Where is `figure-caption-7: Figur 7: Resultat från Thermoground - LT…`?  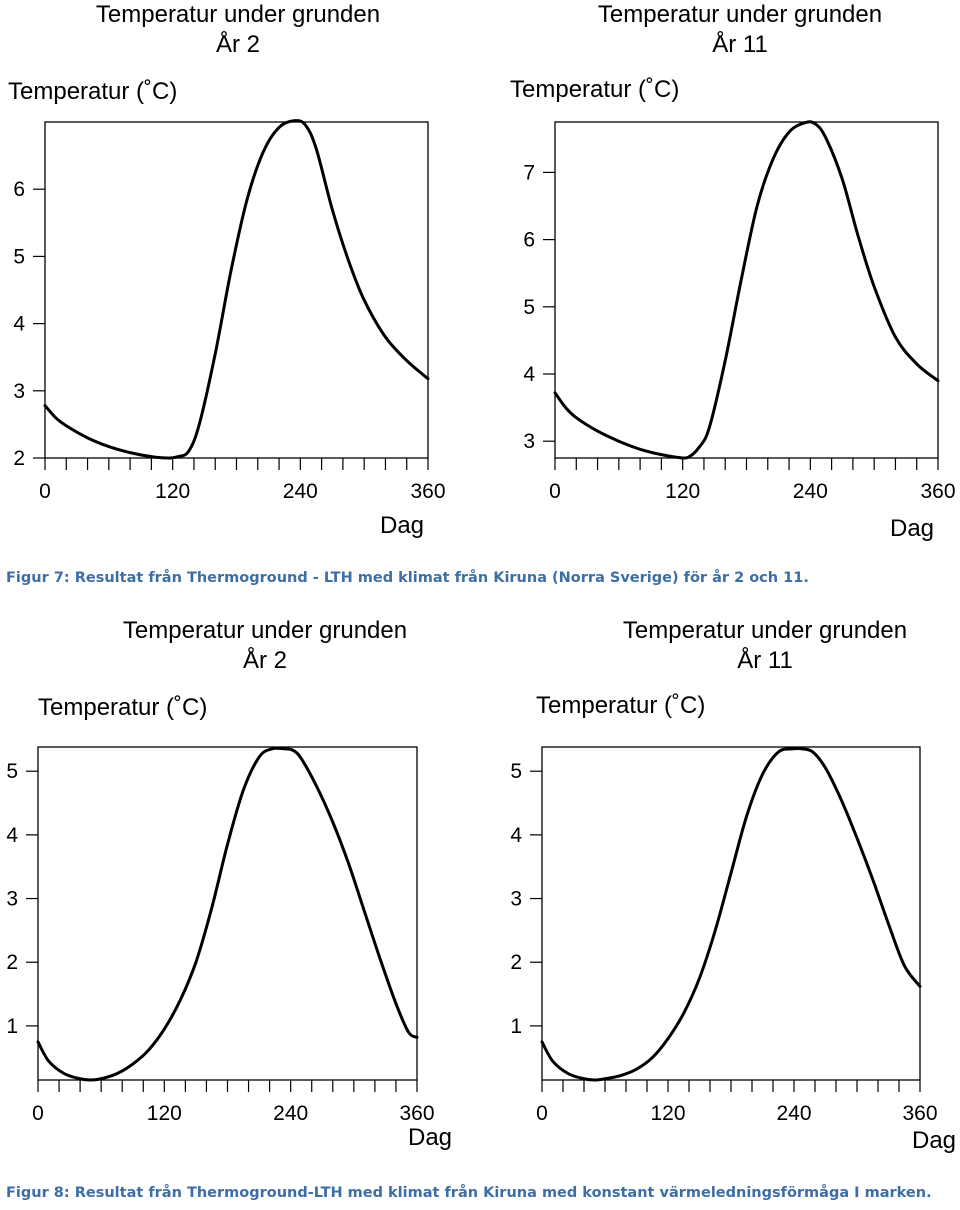
figure-caption-7: Figur 7: Resultat från Thermoground - LT… is located at coordinates (407, 578).